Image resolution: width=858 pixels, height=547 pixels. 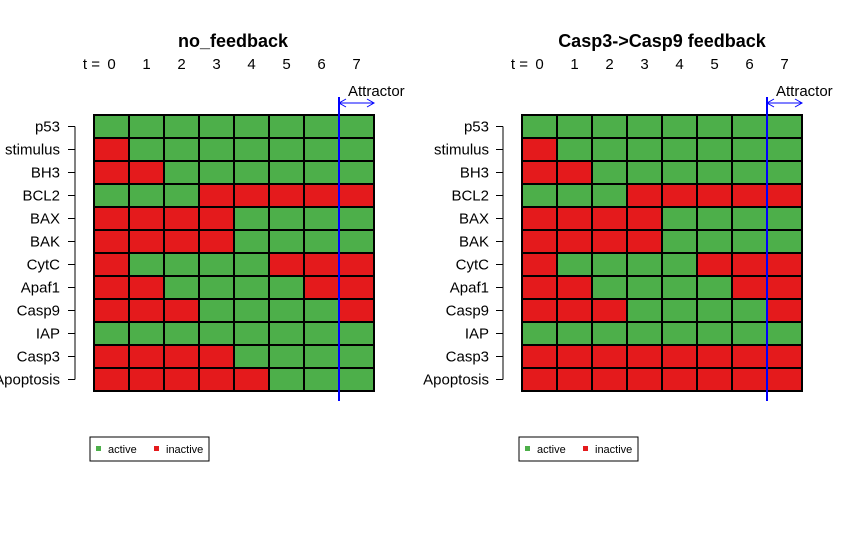 What do you see at coordinates (98, 448) in the screenshot?
I see `legend-swatch` at bounding box center [98, 448].